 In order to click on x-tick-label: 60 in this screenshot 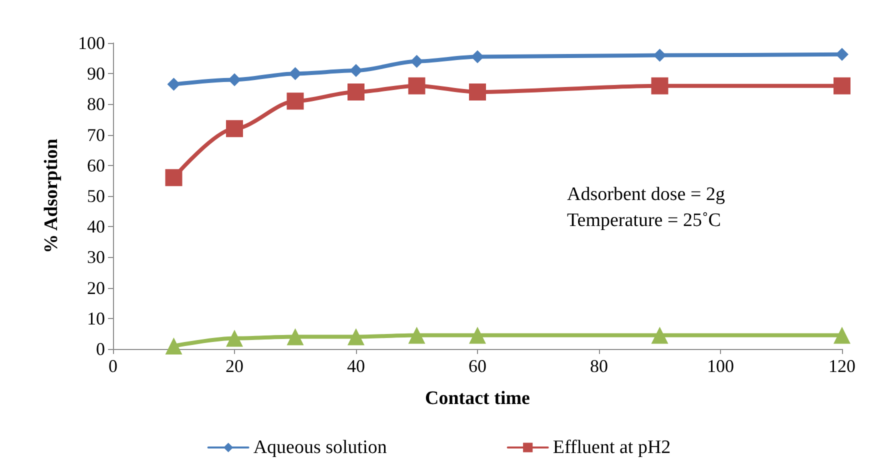, I will do `click(477, 366)`.